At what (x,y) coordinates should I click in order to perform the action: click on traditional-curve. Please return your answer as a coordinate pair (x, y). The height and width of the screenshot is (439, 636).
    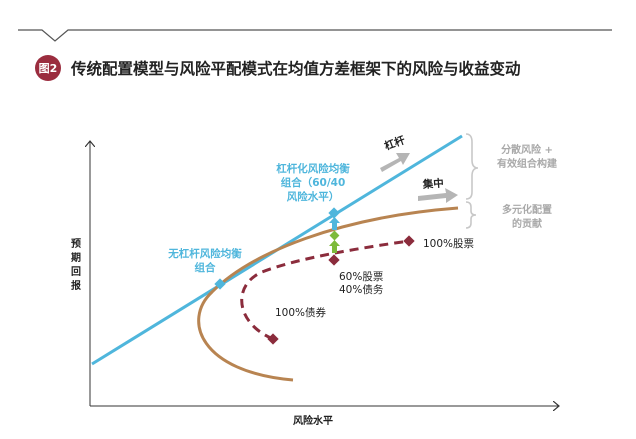
    Looking at the image, I should click on (325, 290).